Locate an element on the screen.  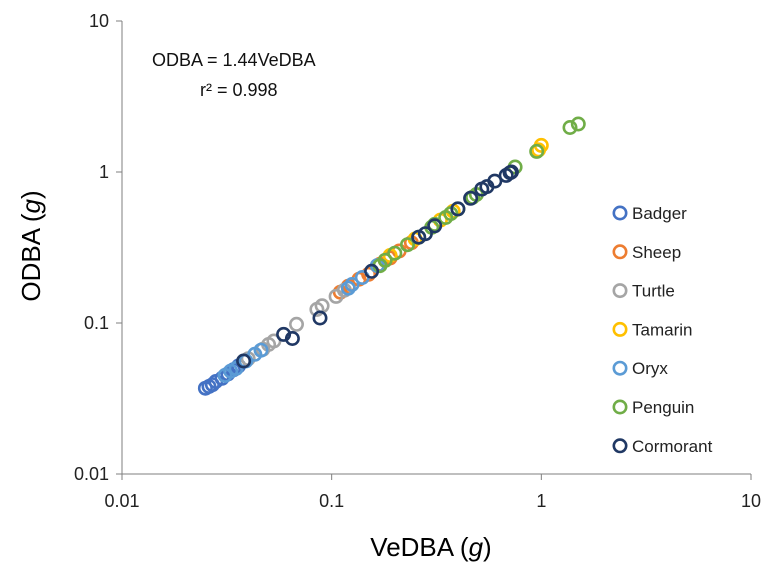
legend-label-turtle: Turtle is located at coordinates (653, 291).